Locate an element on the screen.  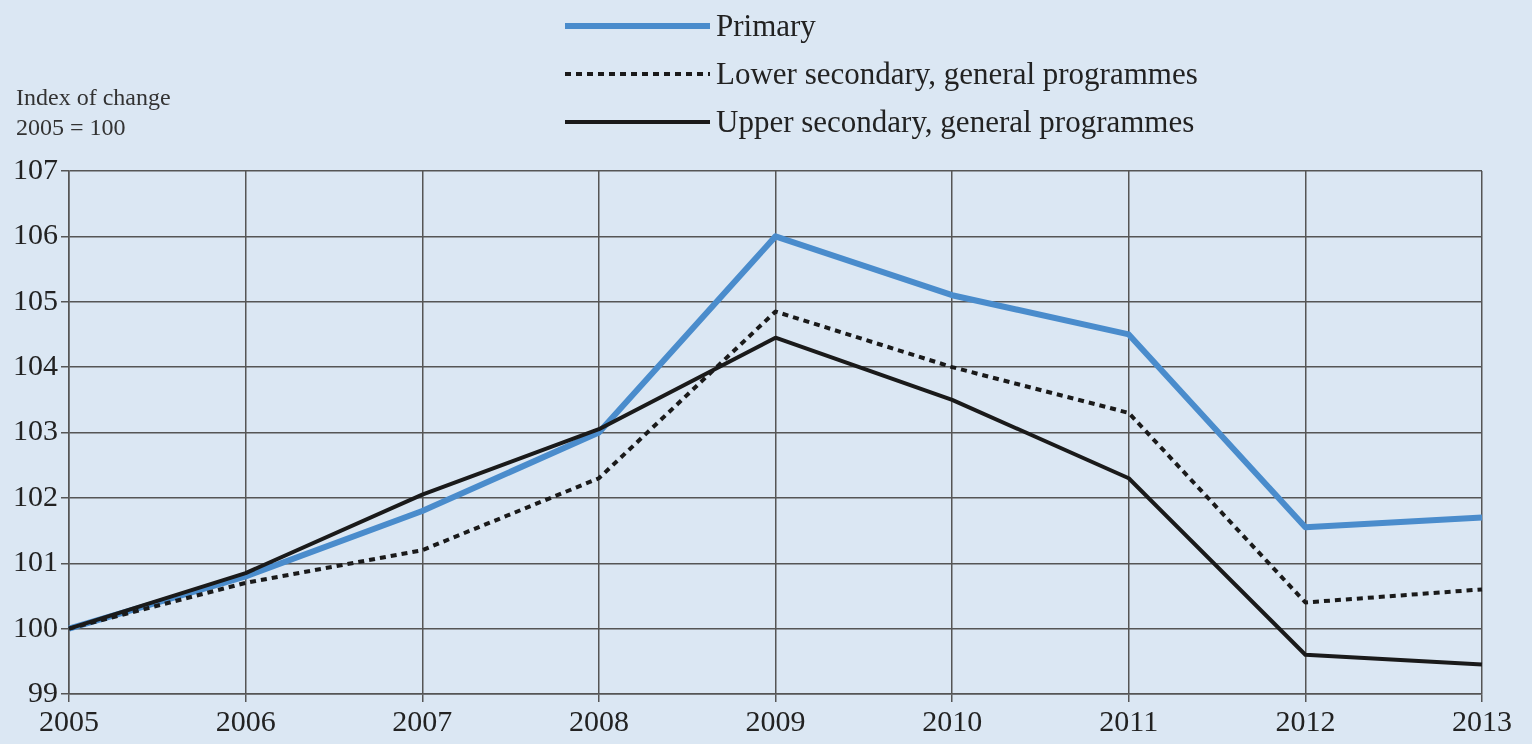
y-tick-label: 104 is located at coordinates (35, 364).